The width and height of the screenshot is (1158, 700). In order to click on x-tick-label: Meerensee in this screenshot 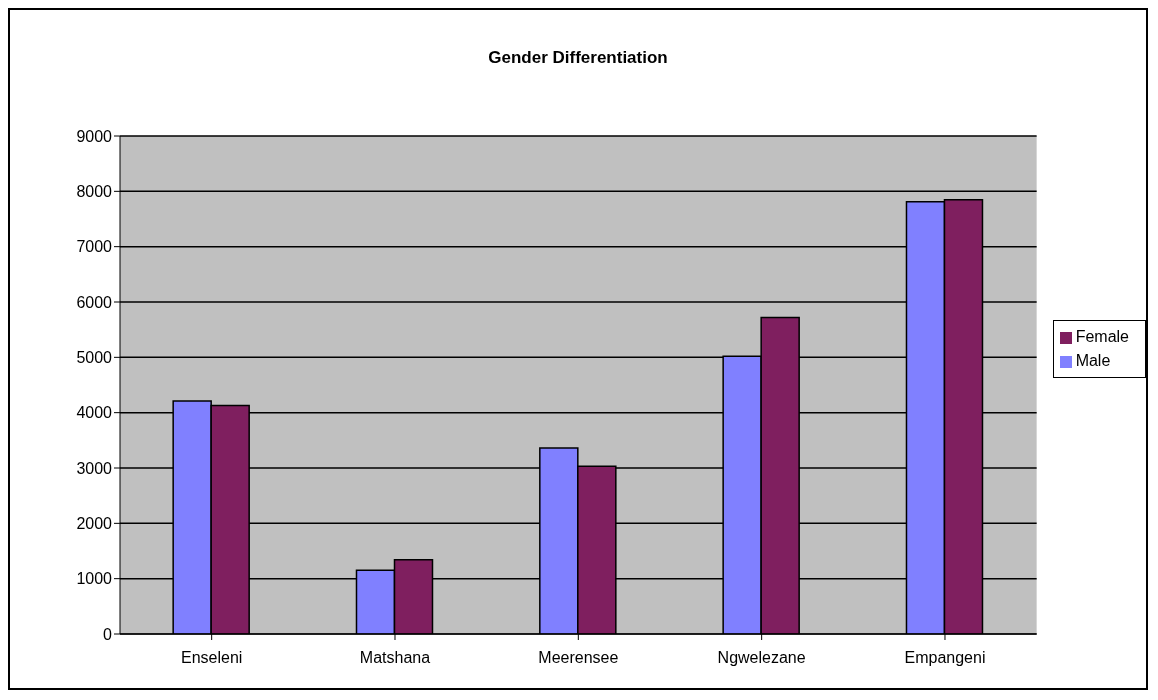, I will do `click(578, 658)`.